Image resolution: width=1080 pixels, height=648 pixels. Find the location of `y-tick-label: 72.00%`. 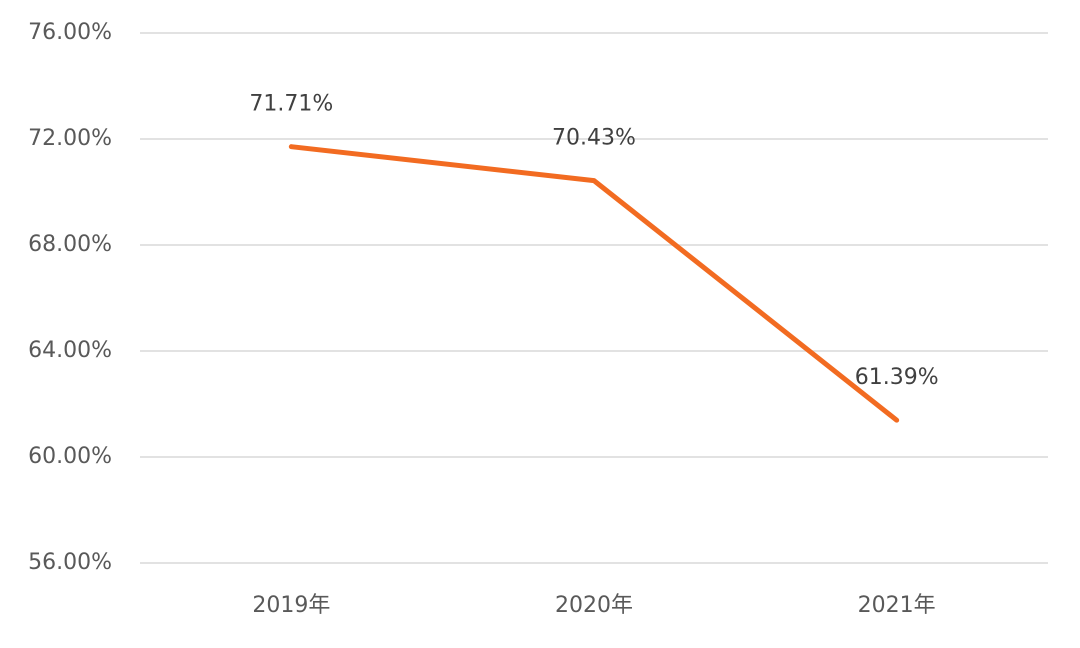

y-tick-label: 72.00% is located at coordinates (70, 138).